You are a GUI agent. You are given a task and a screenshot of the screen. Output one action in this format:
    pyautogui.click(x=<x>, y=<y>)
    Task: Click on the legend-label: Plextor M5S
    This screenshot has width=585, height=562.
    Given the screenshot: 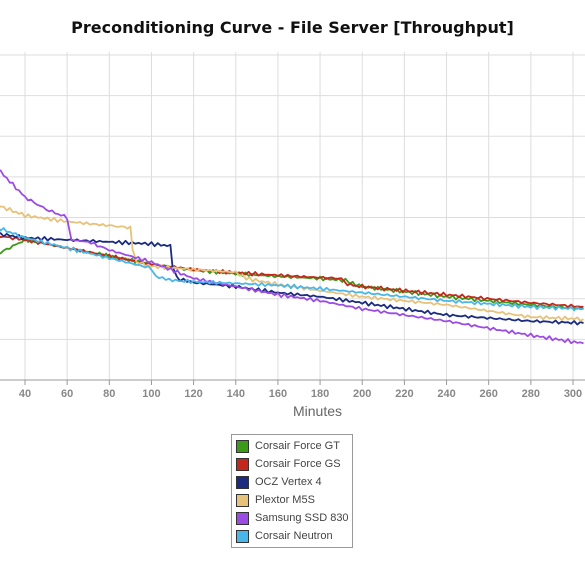 What is the action you would take?
    pyautogui.click(x=285, y=500)
    